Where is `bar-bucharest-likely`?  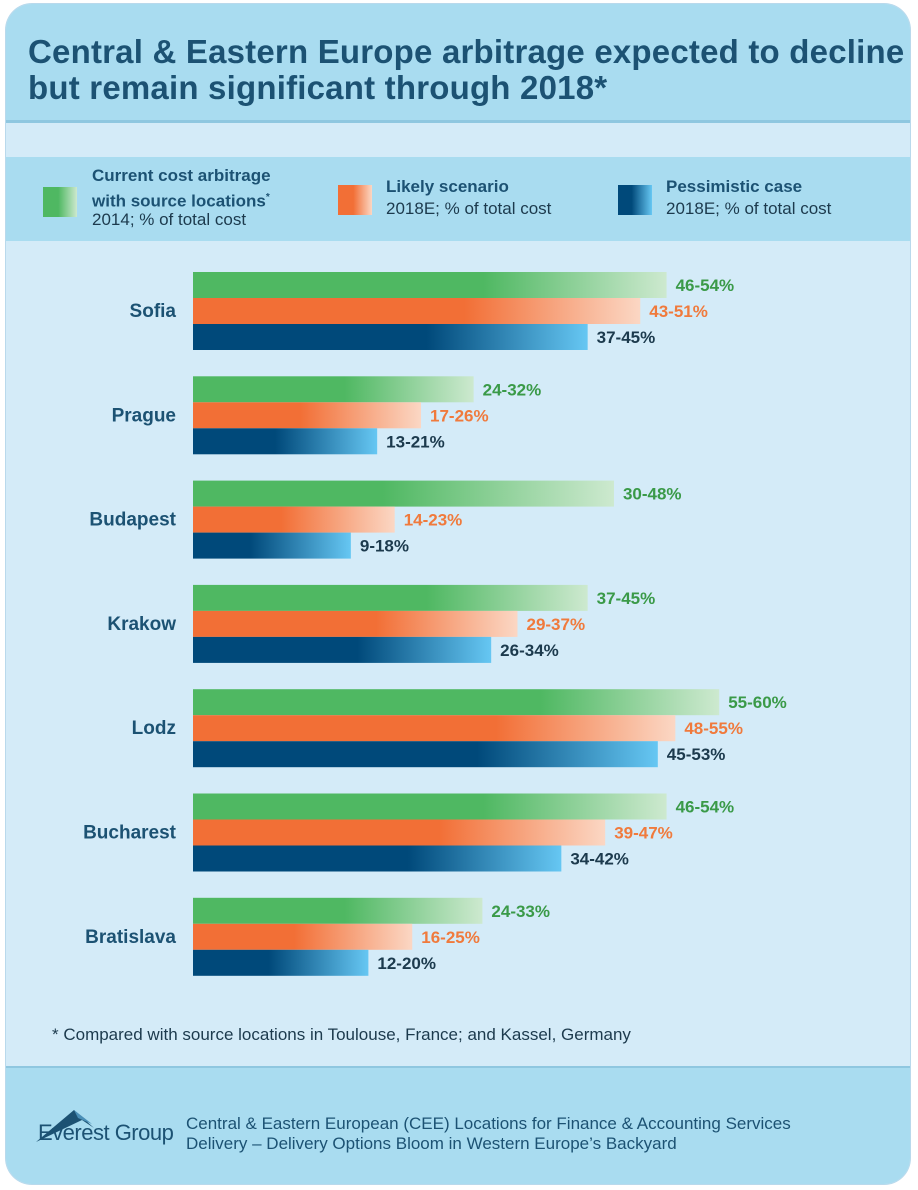
bar-bucharest-likely is located at coordinates (399, 832).